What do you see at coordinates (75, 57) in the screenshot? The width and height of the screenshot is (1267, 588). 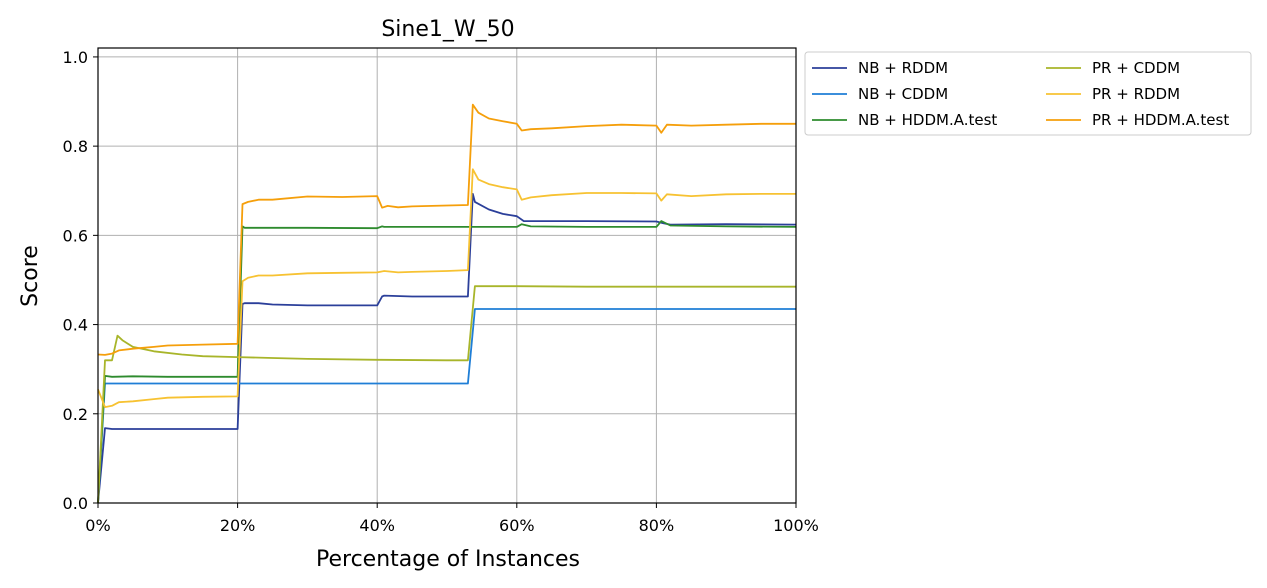 I see `y-tick-label: 1.0` at bounding box center [75, 57].